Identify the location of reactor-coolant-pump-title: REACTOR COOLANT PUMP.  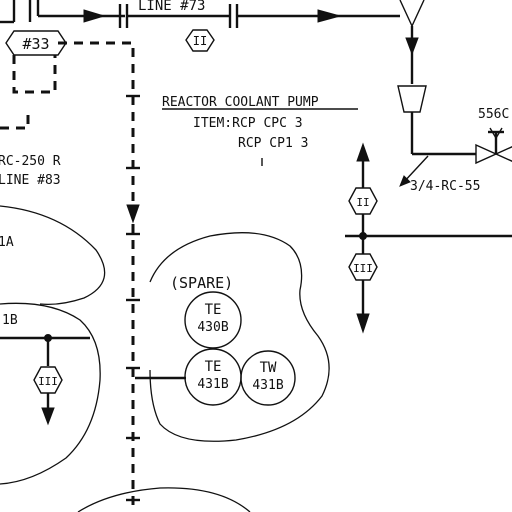
(240, 102).